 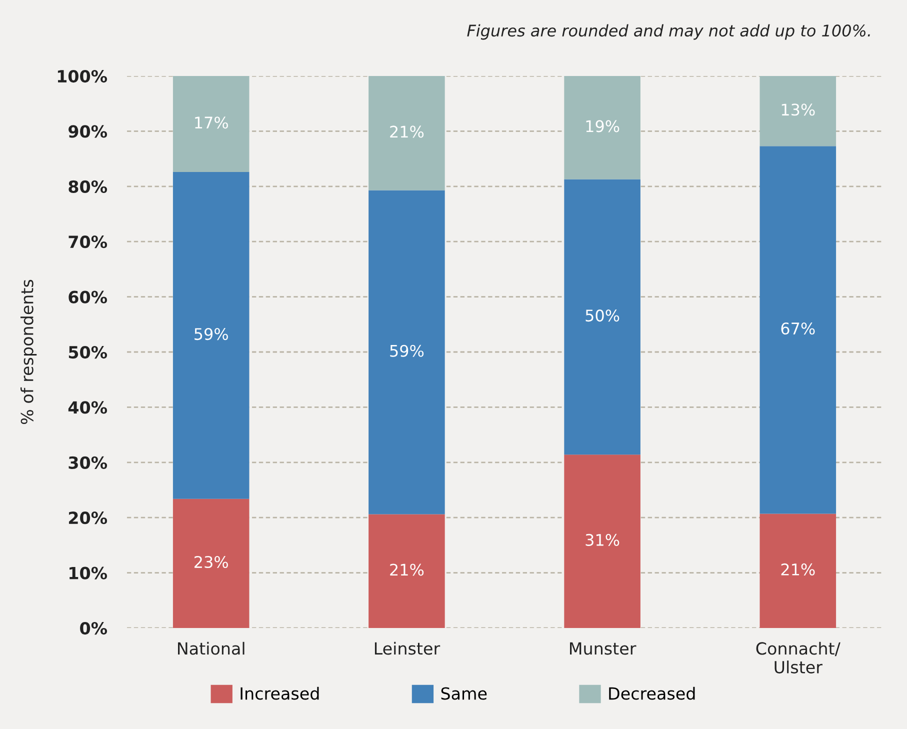 I want to click on data-label: 50%, so click(x=603, y=316).